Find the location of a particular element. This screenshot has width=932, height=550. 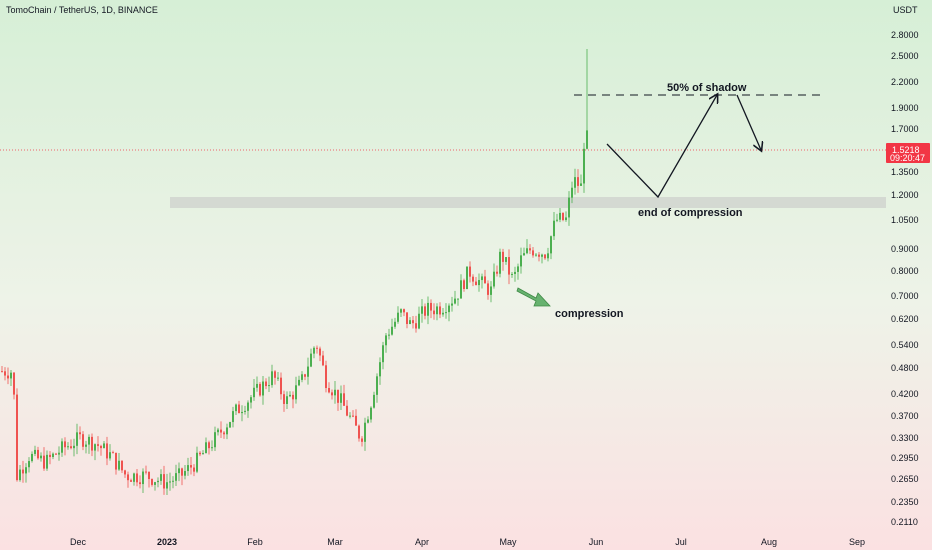

time-axis: Dec 2023 Feb Mar Apr May Jun Jul Aug Sep is located at coordinates (467, 542).